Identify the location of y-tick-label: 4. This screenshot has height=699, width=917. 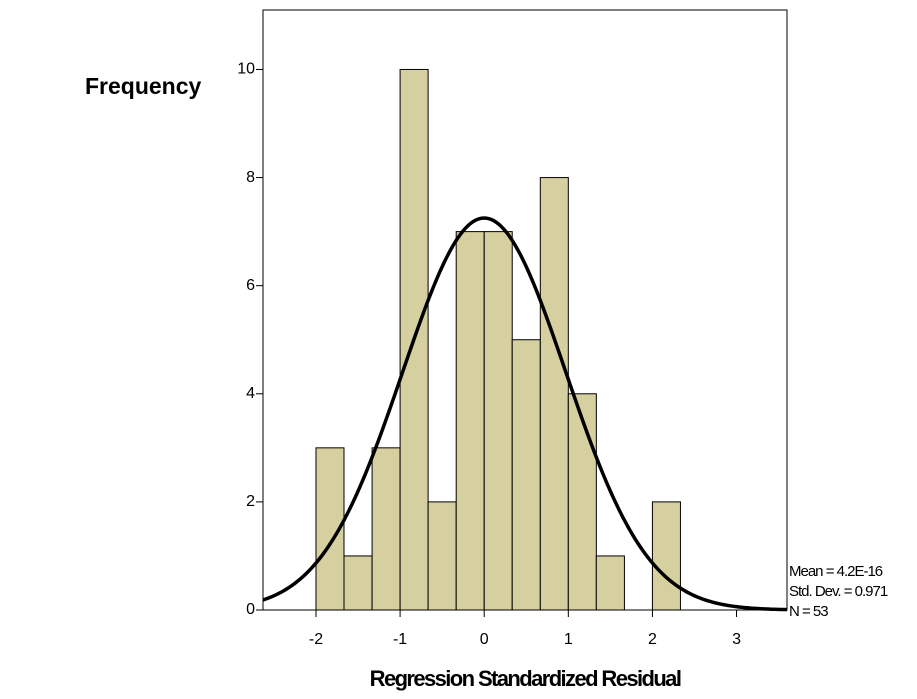
(250, 393).